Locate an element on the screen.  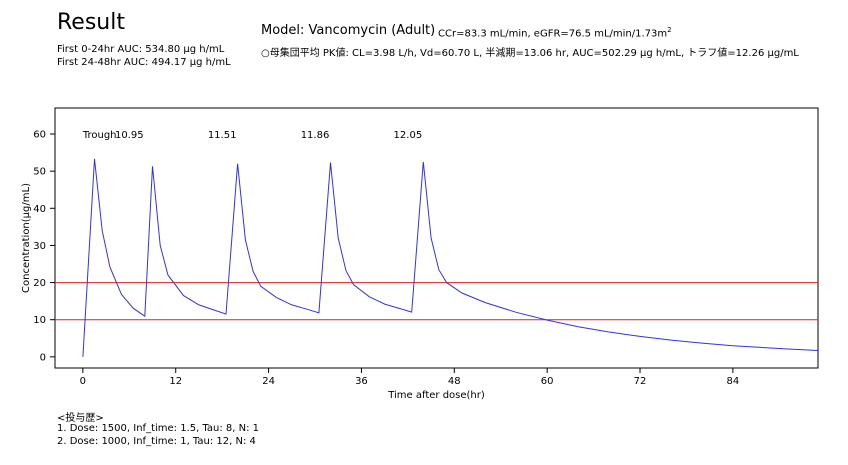
model-title: Model: Vancomycin (Adult) is located at coordinates (348, 30).